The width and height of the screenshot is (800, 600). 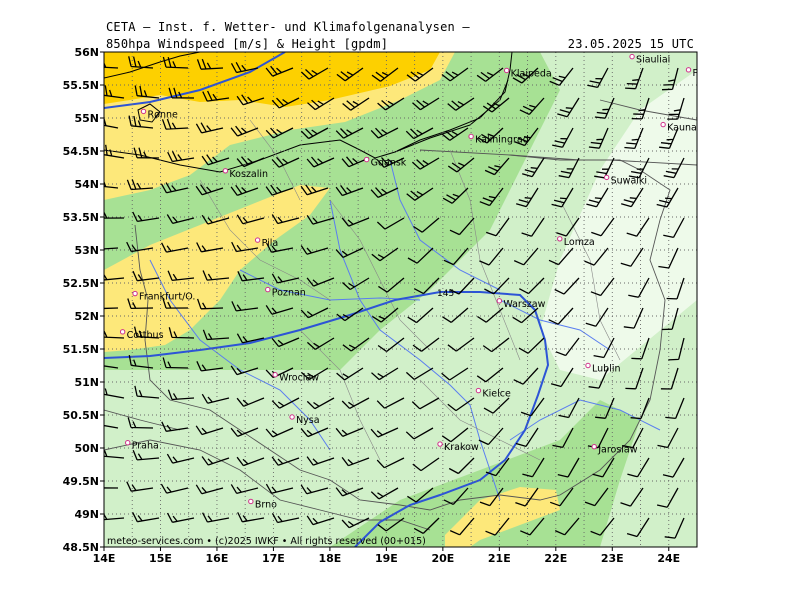 I want to click on svg-text: Kaliningrad, so click(x=502, y=139).